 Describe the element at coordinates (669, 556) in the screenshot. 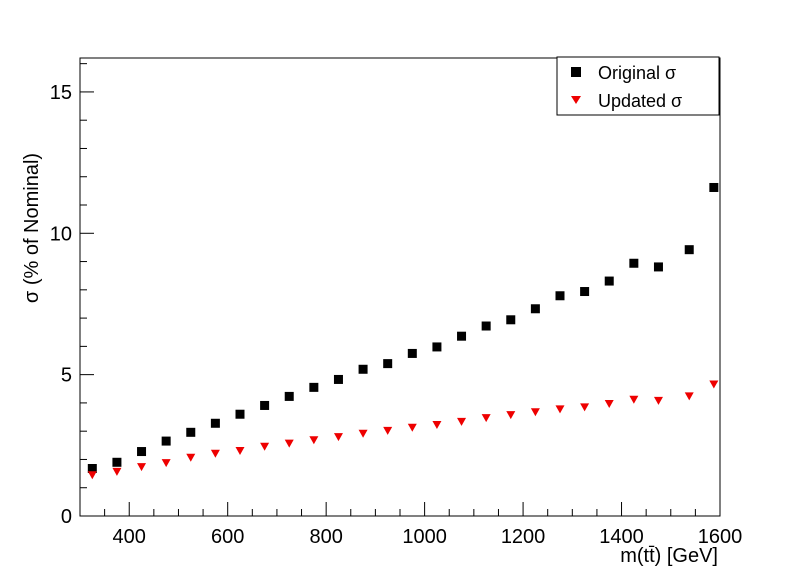

I see `x-axis-title: m(tt̄) [GeV]` at that location.